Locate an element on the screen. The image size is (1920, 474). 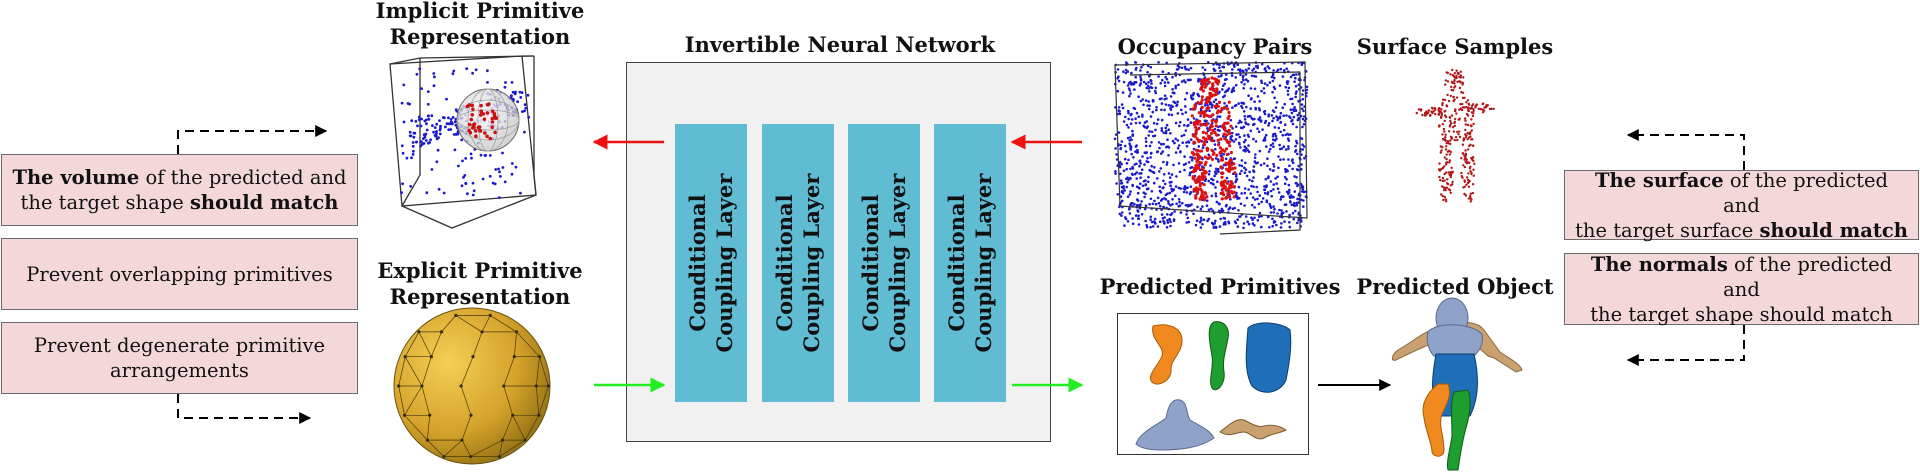
human-surface-samples-icon is located at coordinates (1455, 135).